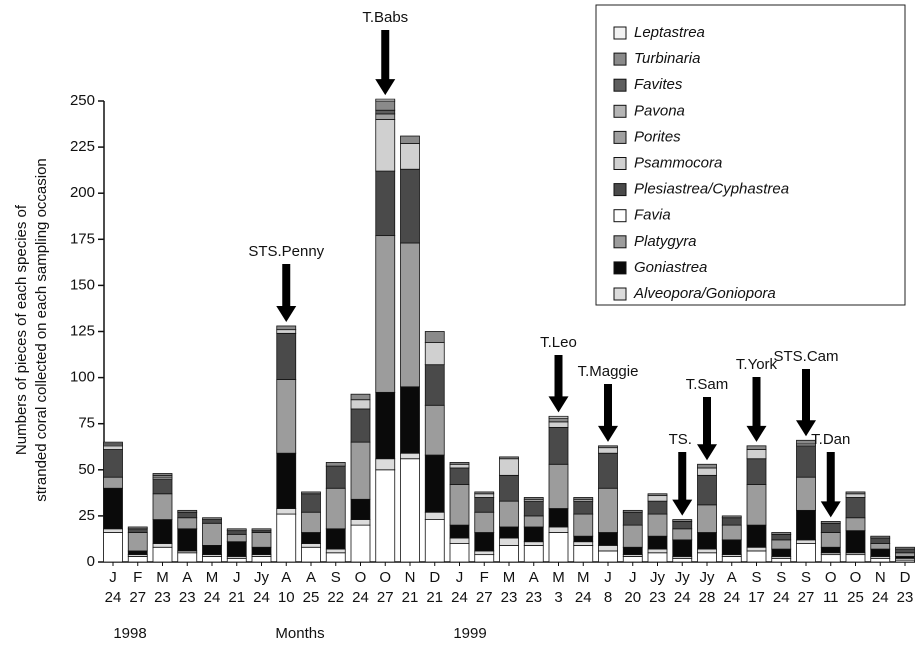 The height and width of the screenshot is (653, 918). What do you see at coordinates (678, 162) in the screenshot?
I see `legend-label: Psammocora` at bounding box center [678, 162].